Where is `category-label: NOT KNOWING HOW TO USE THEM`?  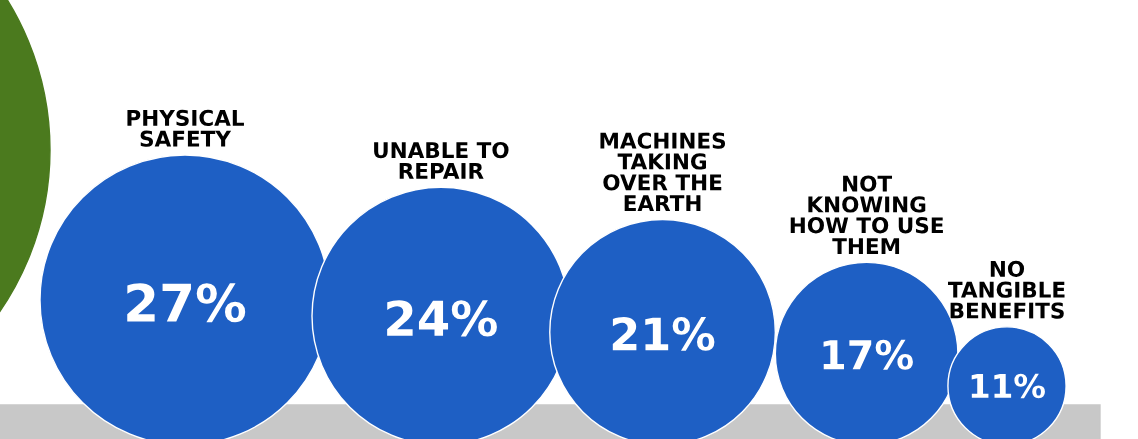
category-label: NOT KNOWING HOW TO USE THEM is located at coordinates (866, 214).